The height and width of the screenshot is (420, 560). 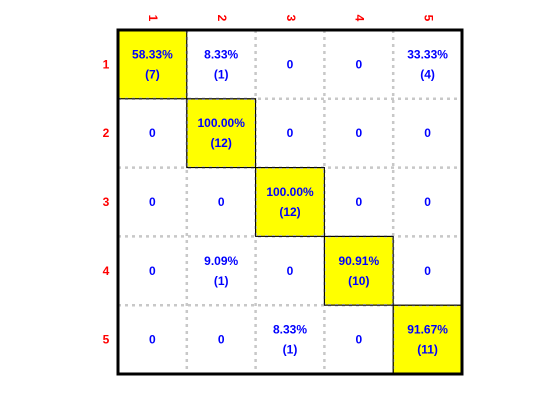 I want to click on cell-value-4-2: 9.09%, so click(x=221, y=261).